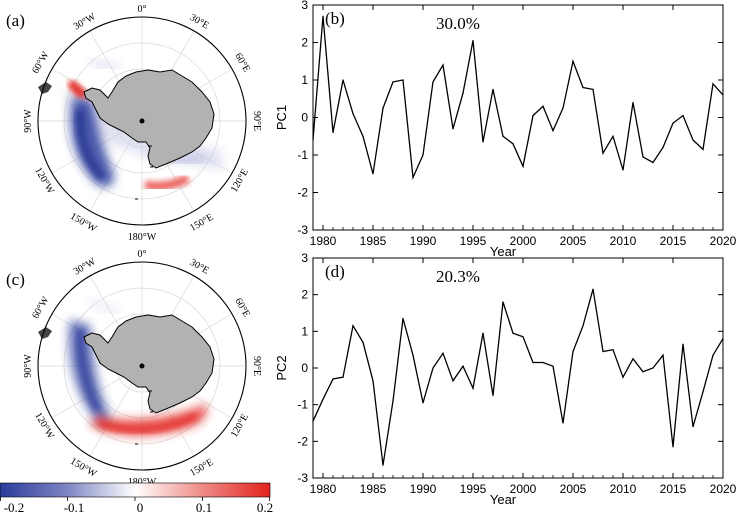 The width and height of the screenshot is (740, 521). I want to click on y-tick-label: -2, so click(302, 441).